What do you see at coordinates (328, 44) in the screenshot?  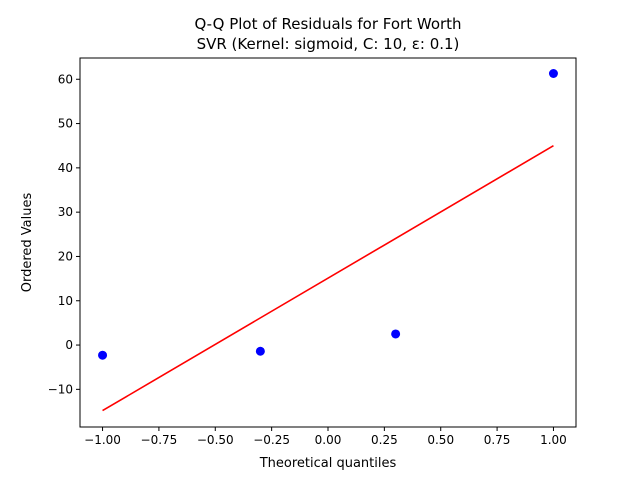 I see `chart-title-line2: SVR (Kernel: sigmoid, C: 10, ε: 0.1)` at bounding box center [328, 44].